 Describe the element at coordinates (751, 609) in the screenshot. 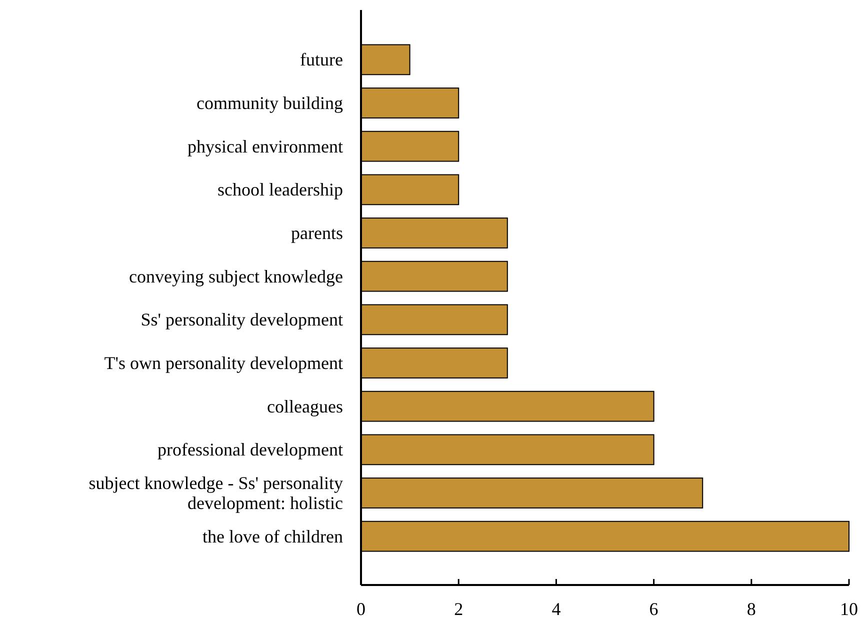

I see `x-tick-label: 8` at that location.